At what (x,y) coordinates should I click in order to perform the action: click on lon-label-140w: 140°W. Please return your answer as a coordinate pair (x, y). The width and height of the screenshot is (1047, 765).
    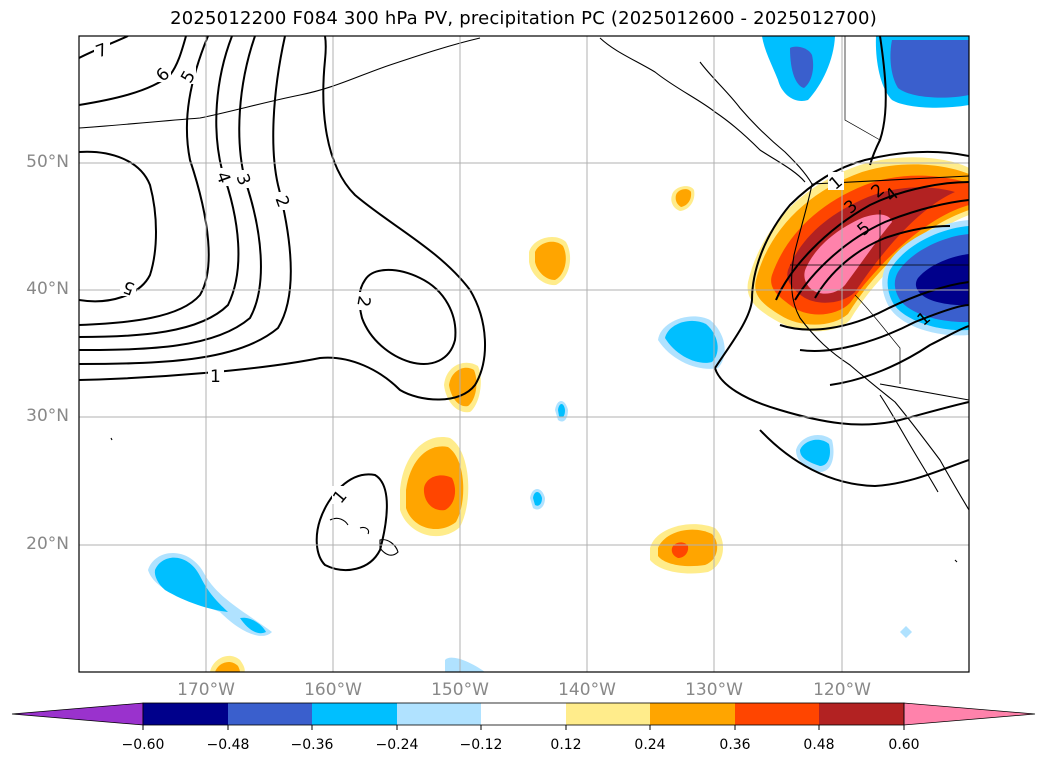
    Looking at the image, I should click on (587, 690).